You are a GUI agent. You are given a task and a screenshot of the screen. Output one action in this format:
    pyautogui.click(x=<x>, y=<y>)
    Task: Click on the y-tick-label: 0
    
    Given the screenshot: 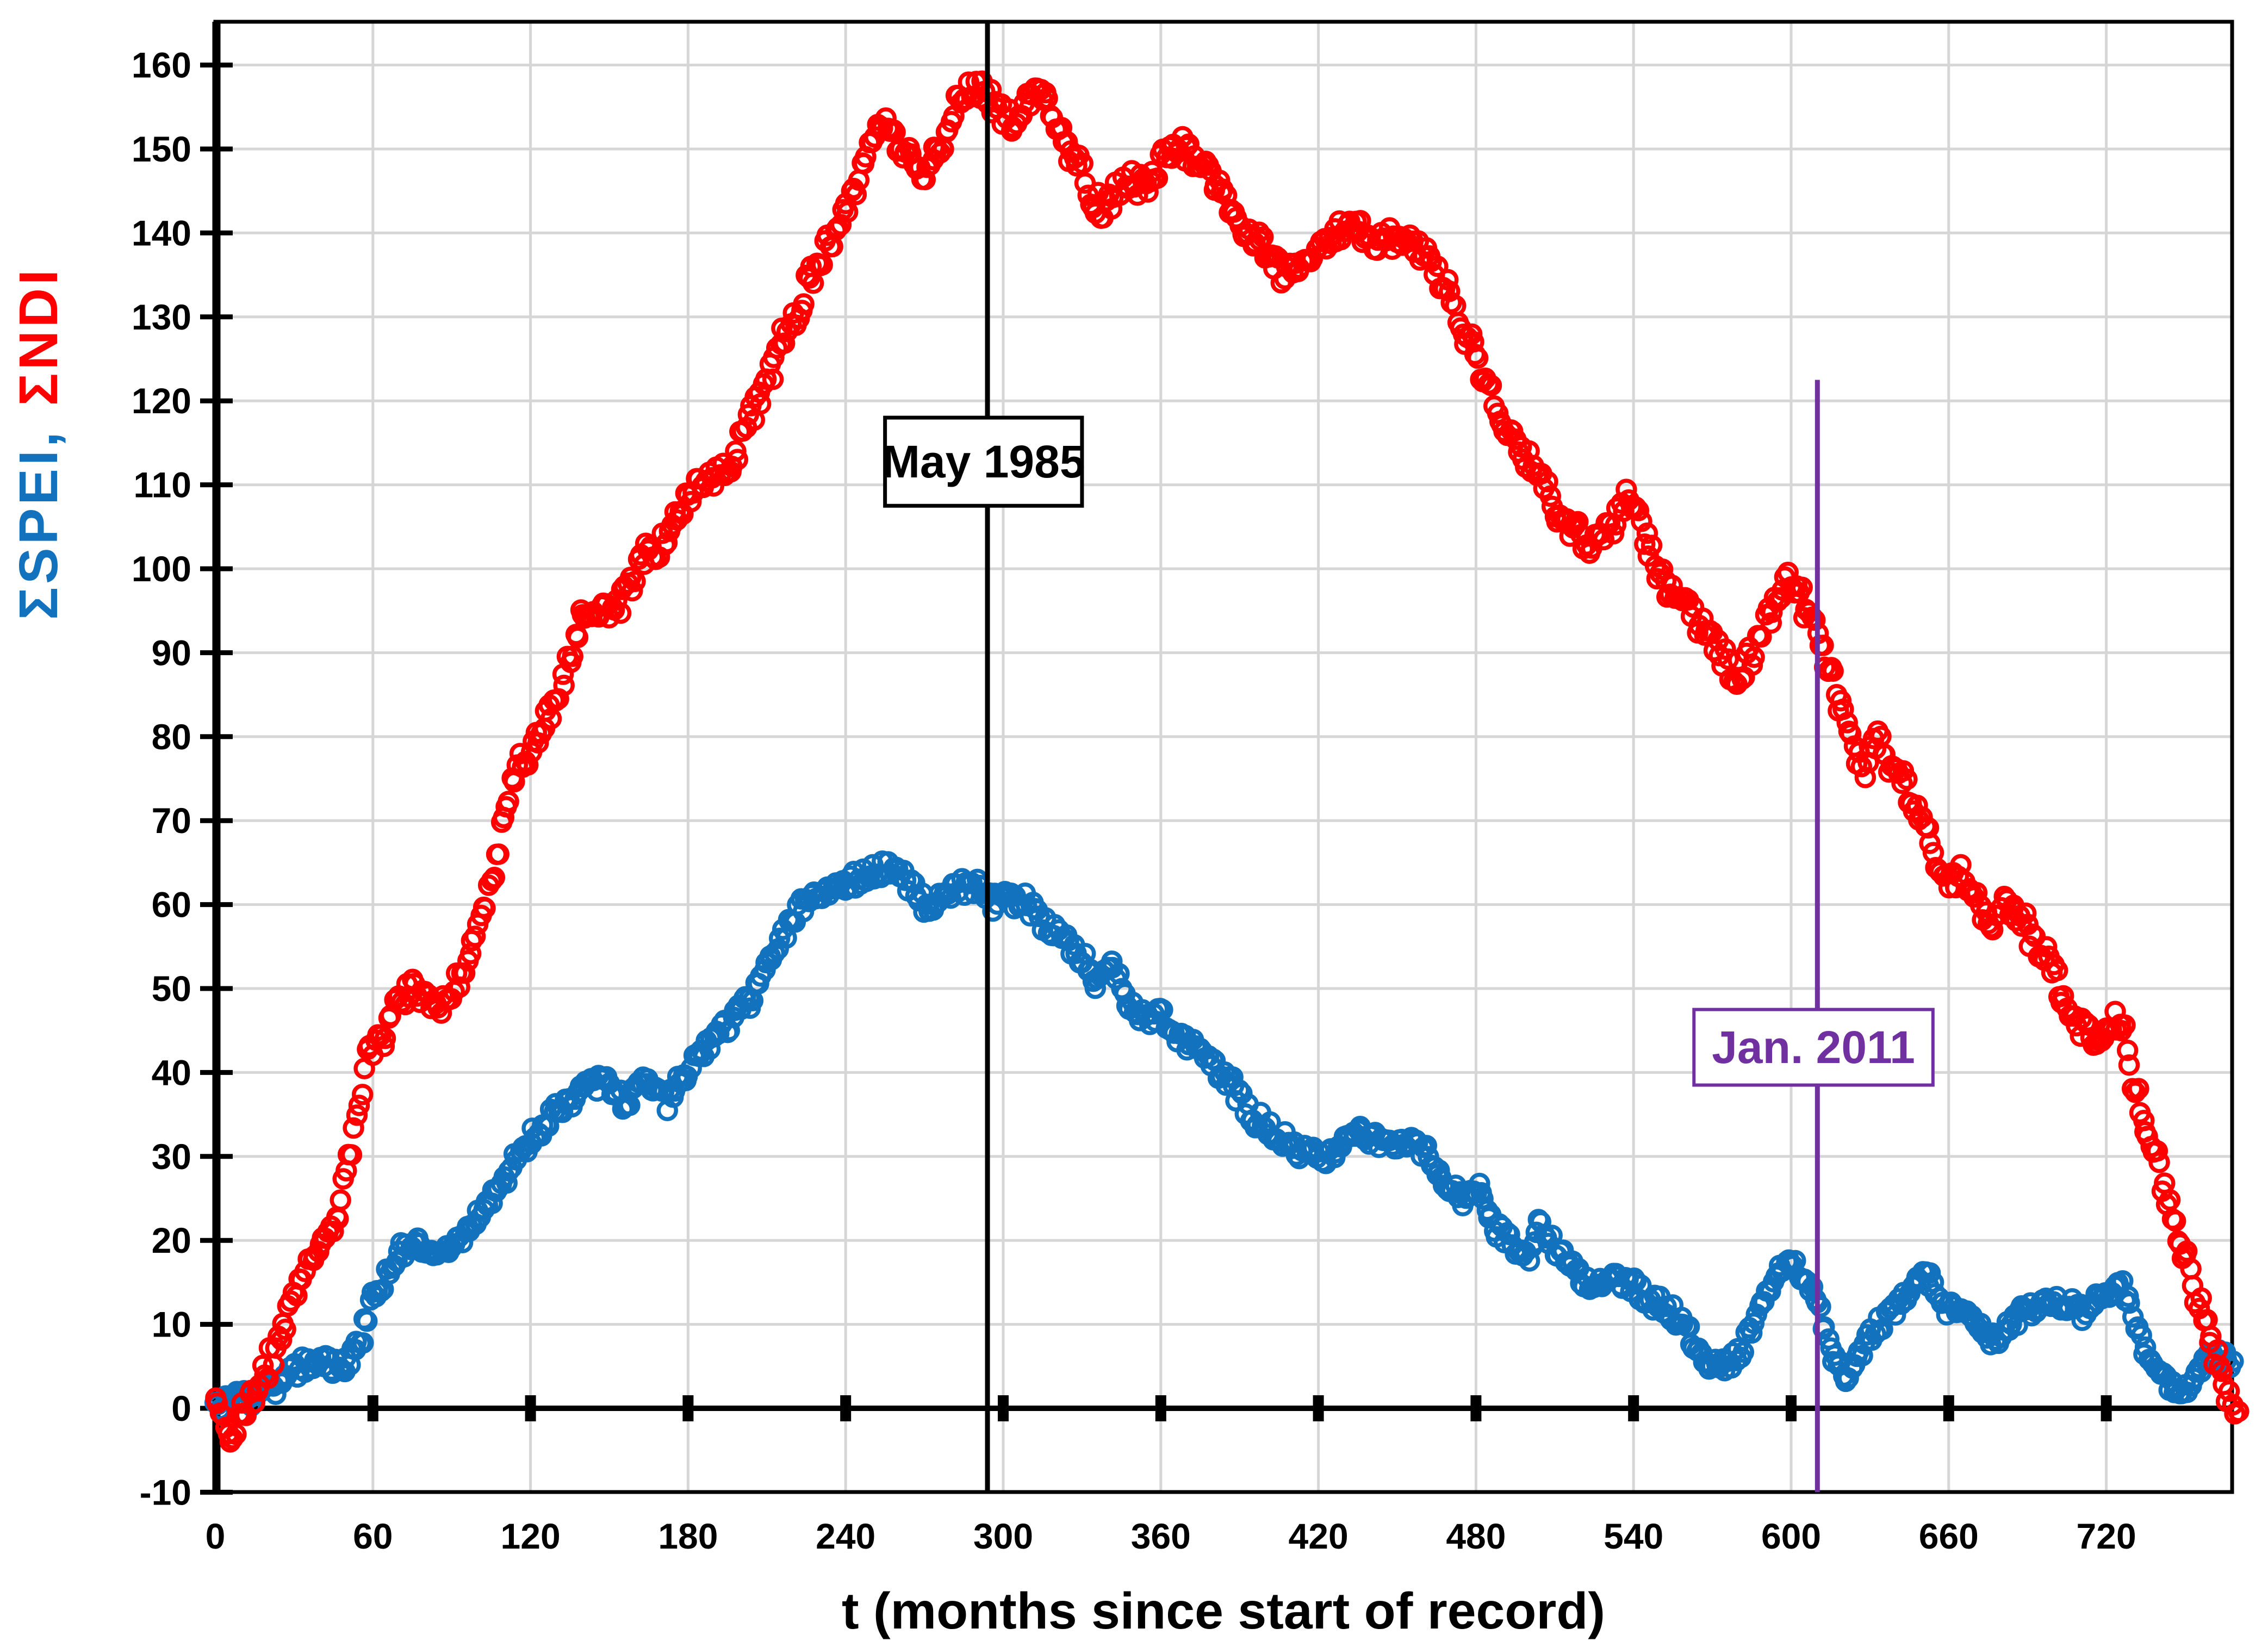 What is the action you would take?
    pyautogui.click(x=181, y=1408)
    